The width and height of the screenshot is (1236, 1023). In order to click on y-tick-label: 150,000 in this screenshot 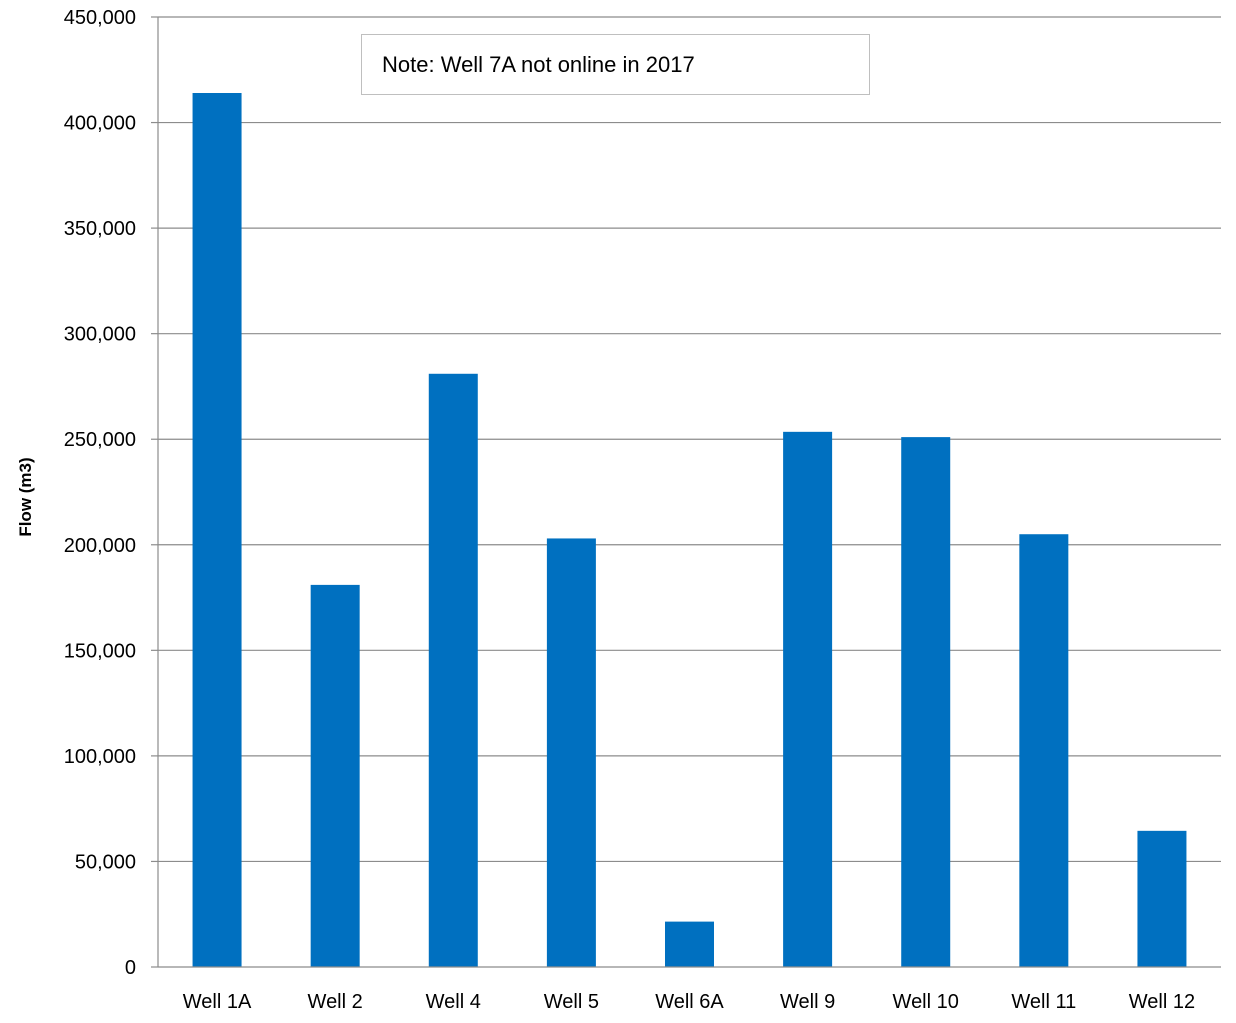, I will do `click(100, 651)`.